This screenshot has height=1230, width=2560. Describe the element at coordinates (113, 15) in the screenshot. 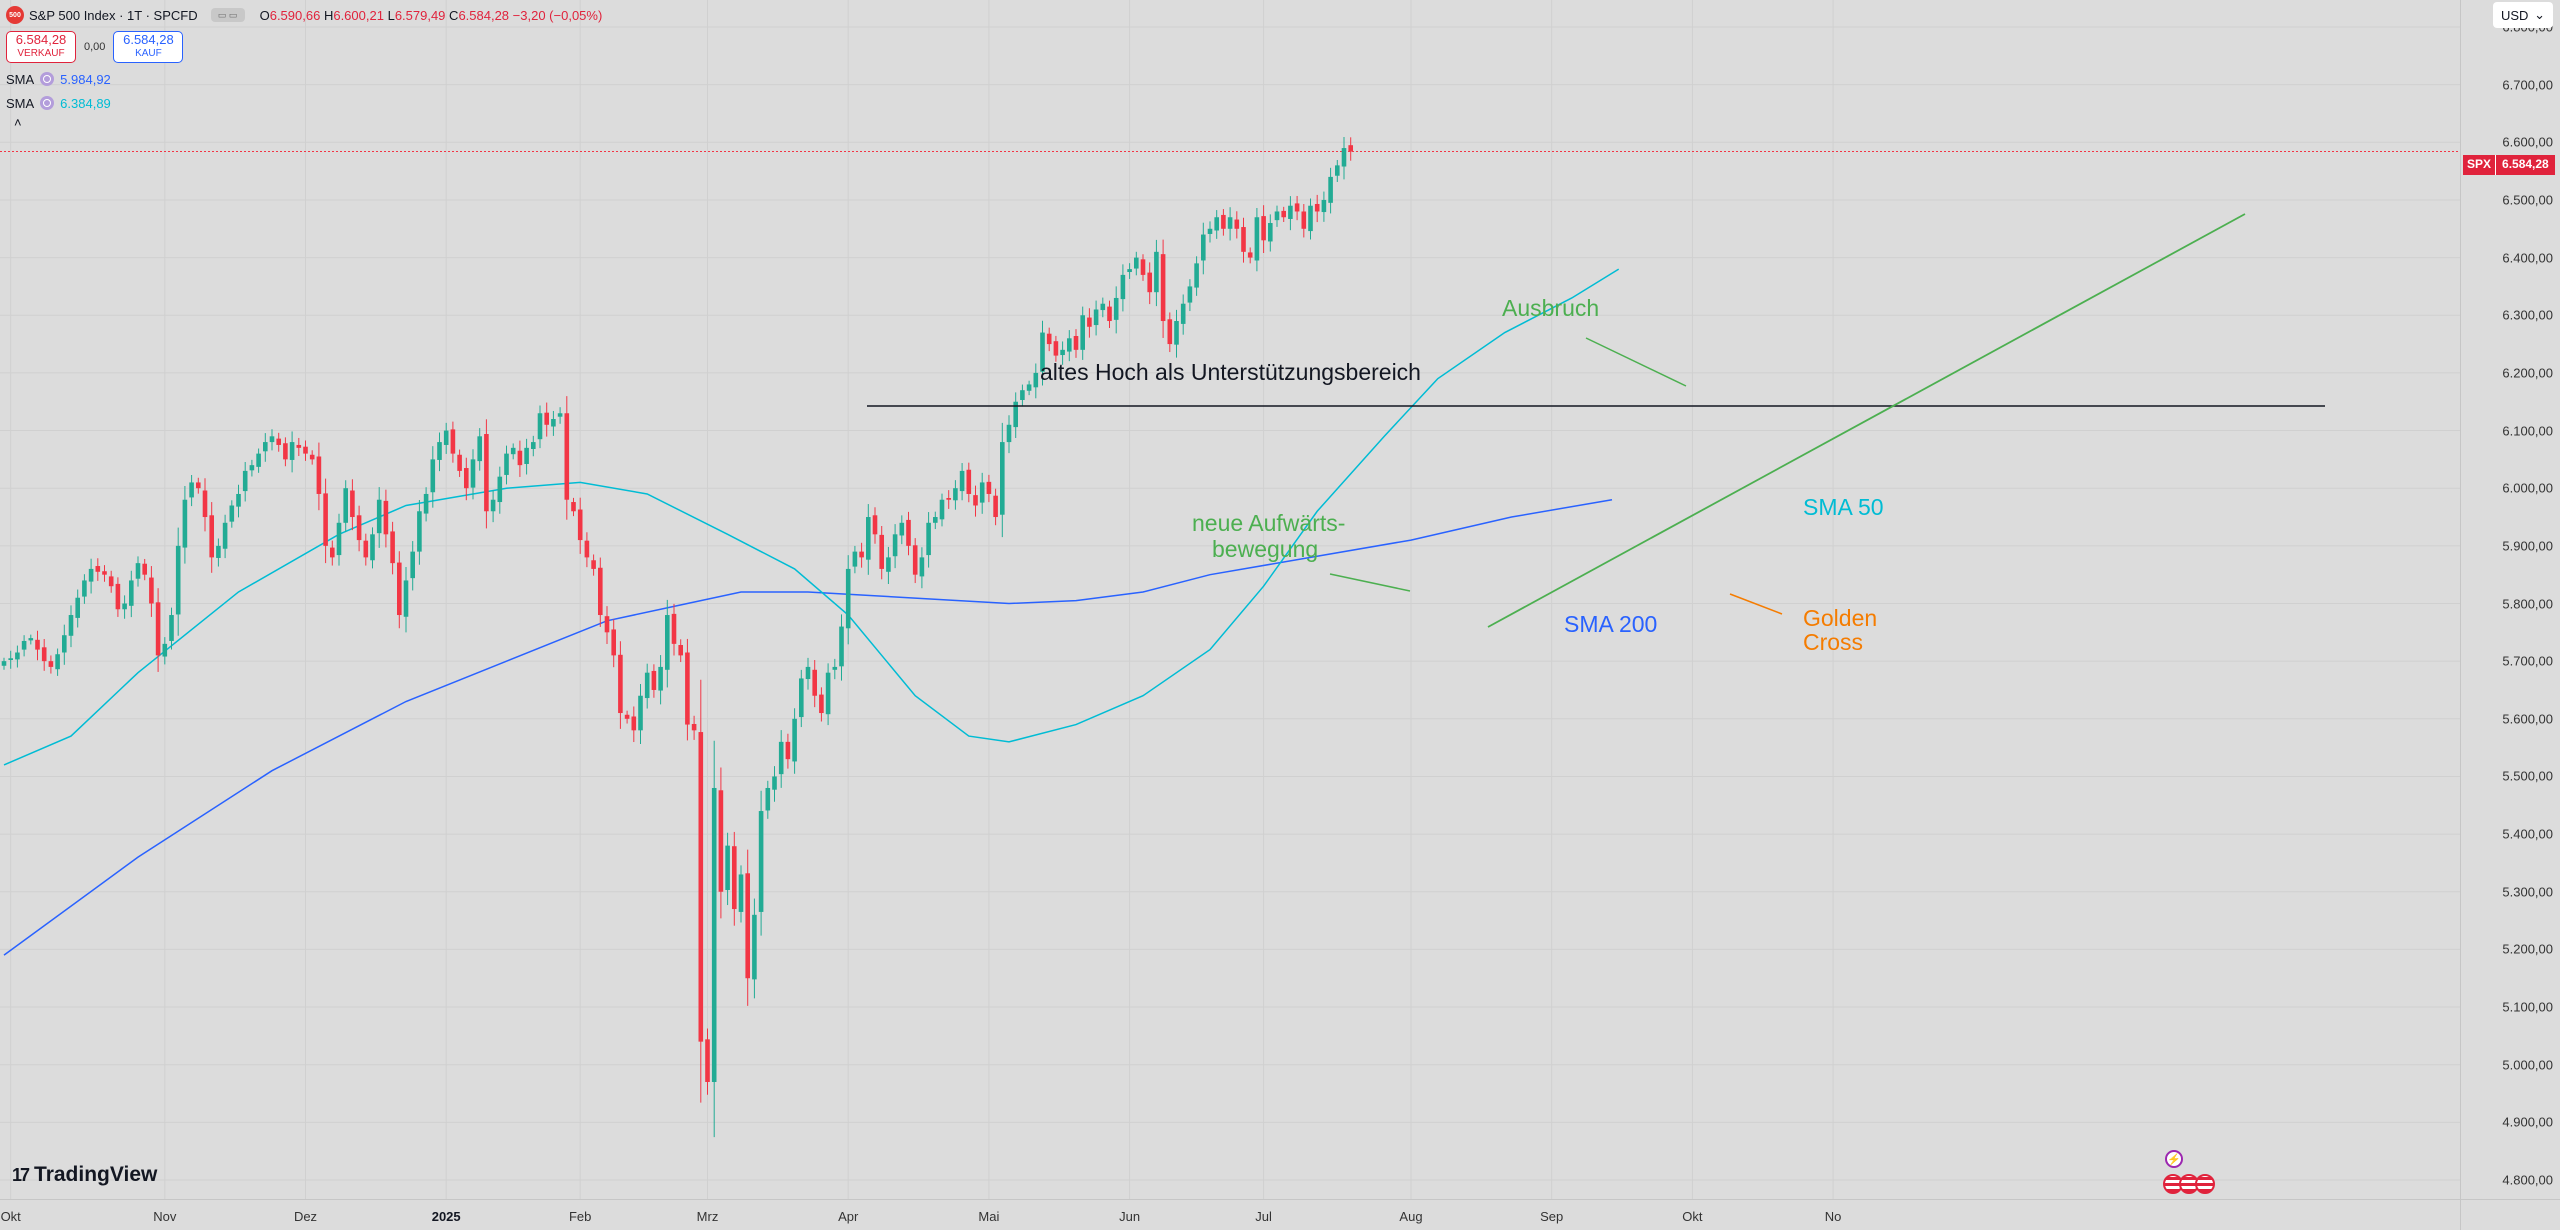

I see `symbol-title: S&P 500 Index · 1T · SPCFD` at that location.